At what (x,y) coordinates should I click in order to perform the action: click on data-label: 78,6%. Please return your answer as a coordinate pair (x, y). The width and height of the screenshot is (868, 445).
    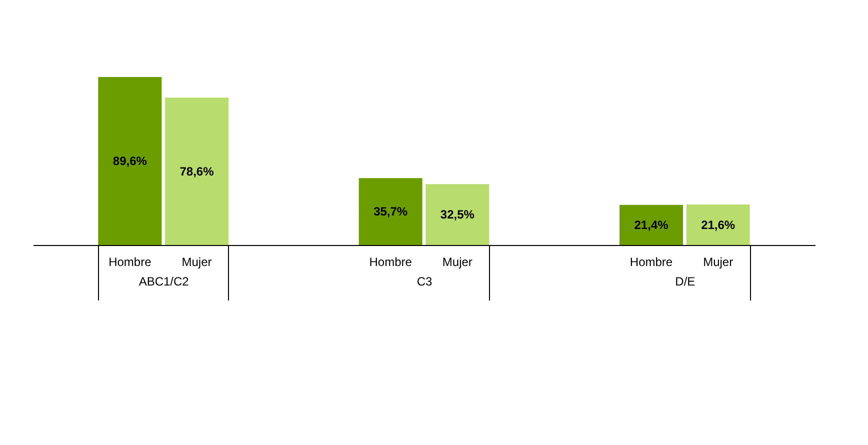
    Looking at the image, I should click on (197, 171).